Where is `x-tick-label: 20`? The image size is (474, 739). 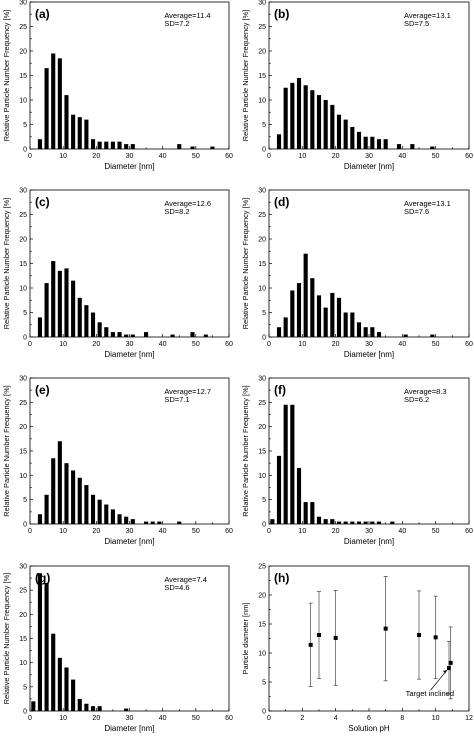
x-tick-label: 20 is located at coordinates (96, 156).